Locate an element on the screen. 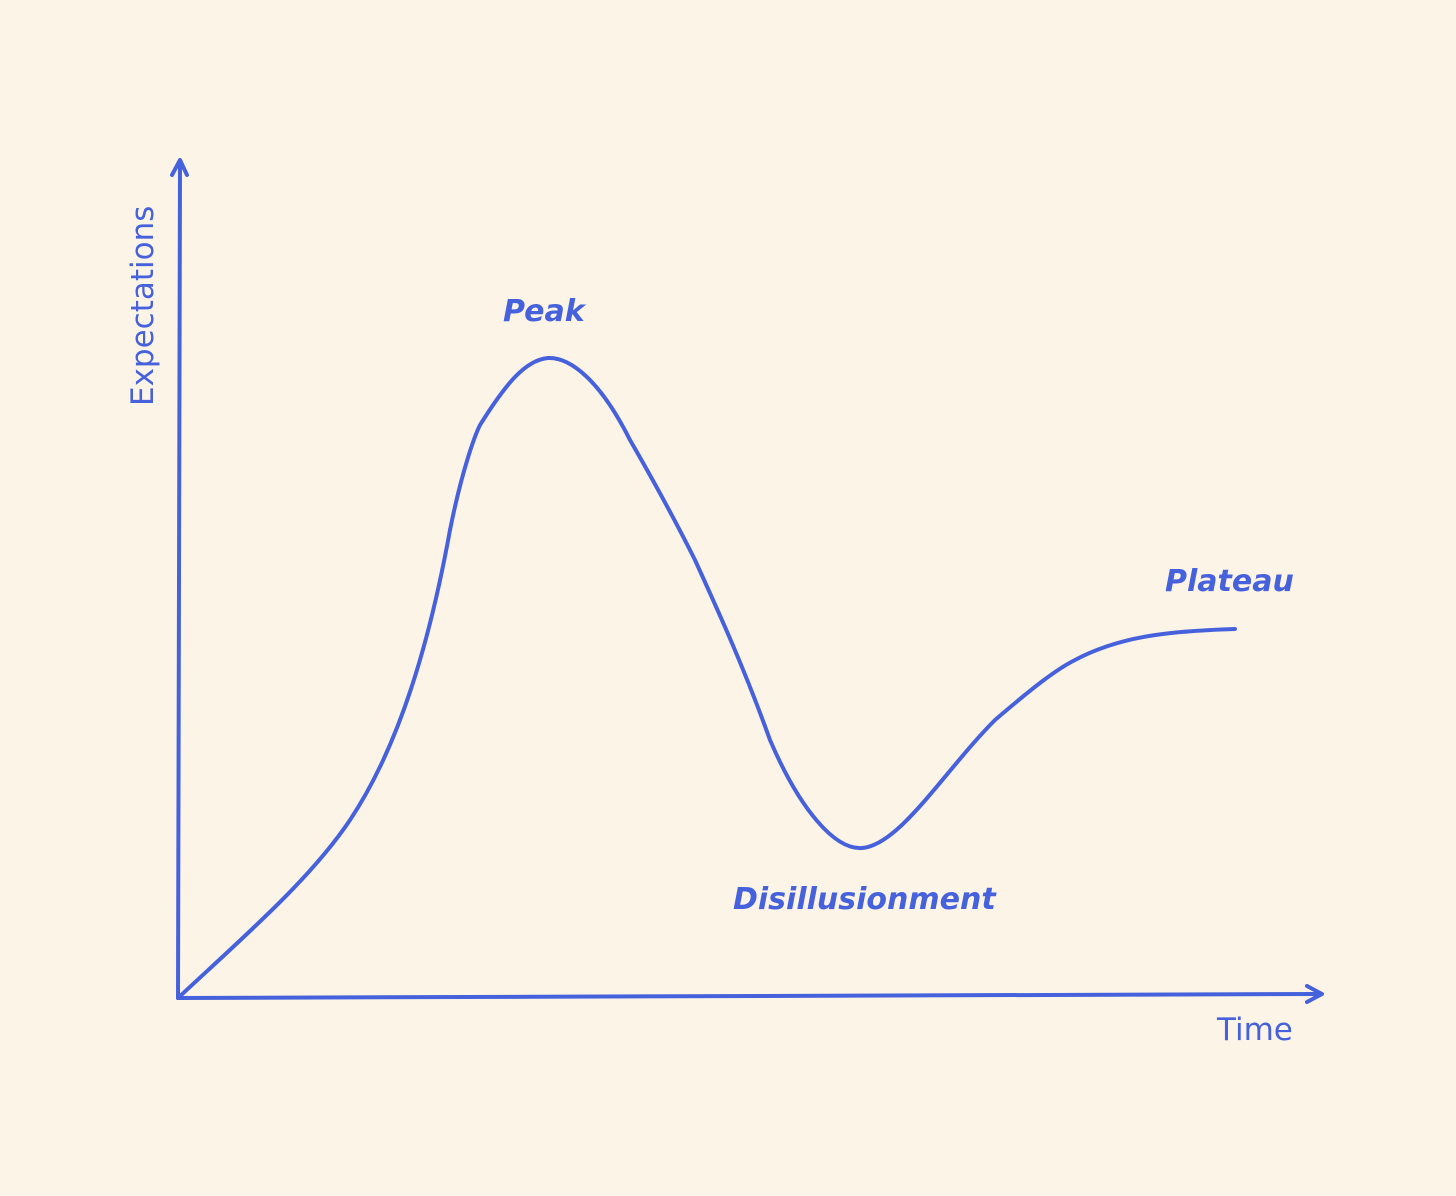 This screenshot has width=1456, height=1196. x-axis-arrowhead is located at coordinates (1314, 994).